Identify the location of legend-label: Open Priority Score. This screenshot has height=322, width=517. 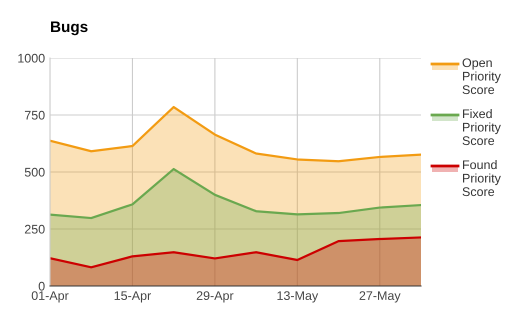
(481, 76).